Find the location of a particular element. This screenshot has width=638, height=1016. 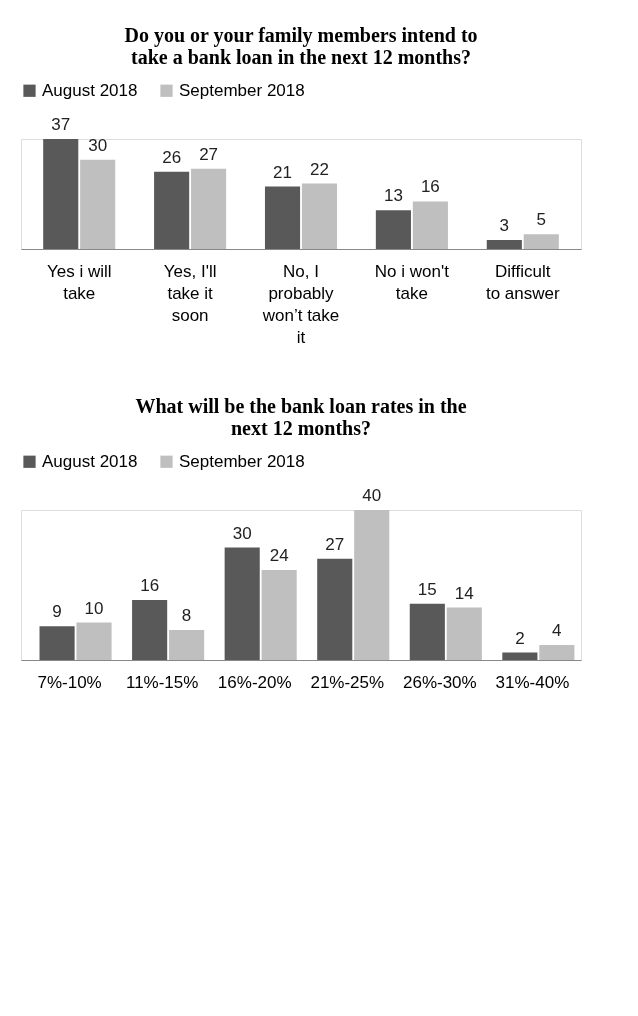

data-label: 3 is located at coordinates (504, 226).